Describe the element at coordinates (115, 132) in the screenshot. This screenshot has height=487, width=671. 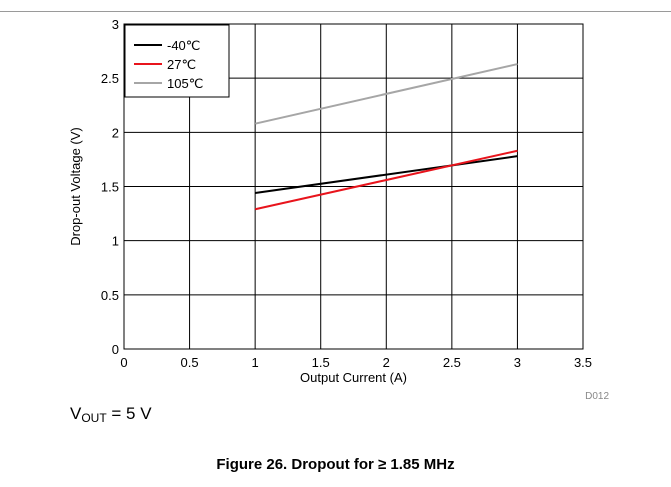
I see `y-tick-label: 2` at that location.